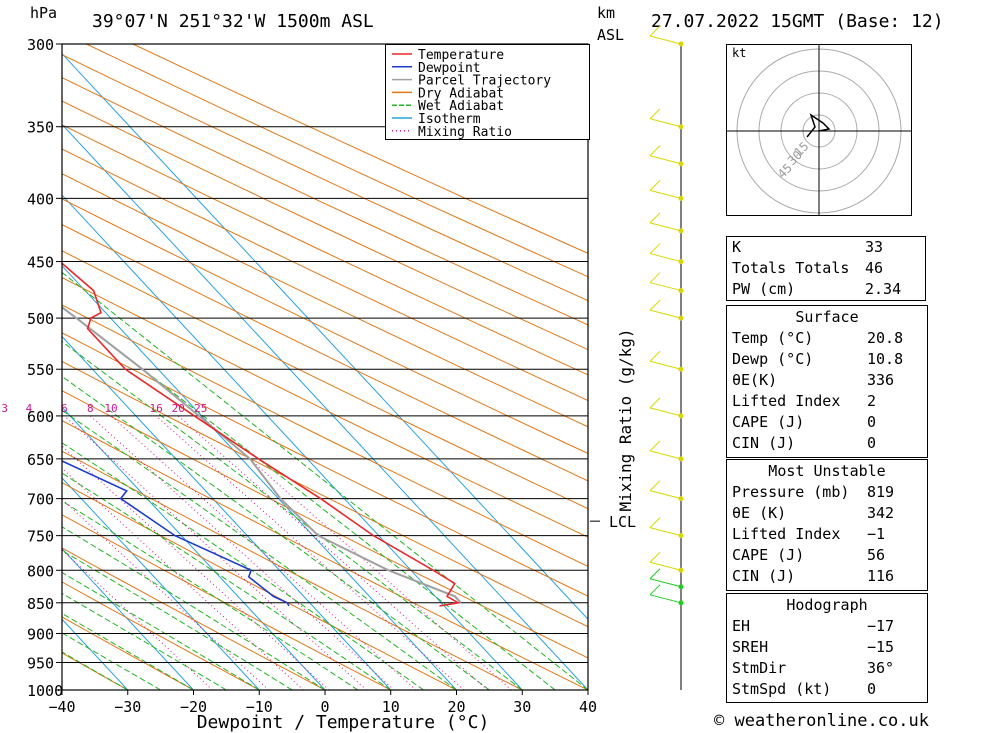 Image resolution: width=1000 pixels, height=733 pixels. Describe the element at coordinates (606, 13) in the screenshot. I see `height-unit-km: km` at that location.